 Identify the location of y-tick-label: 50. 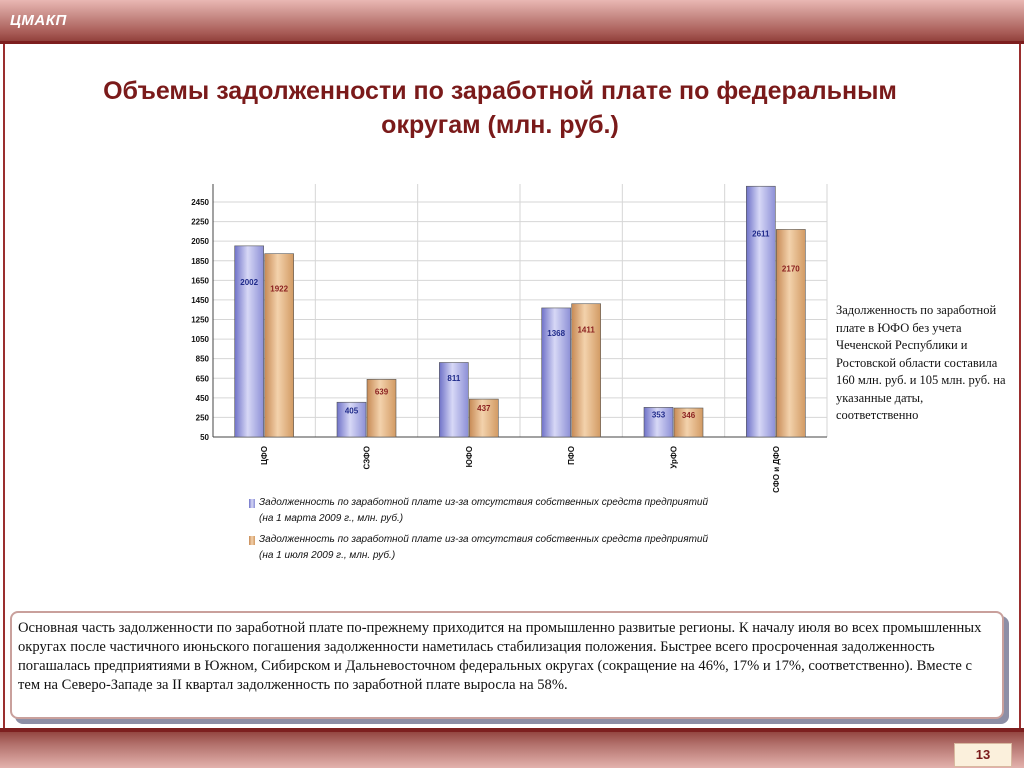
(204, 437).